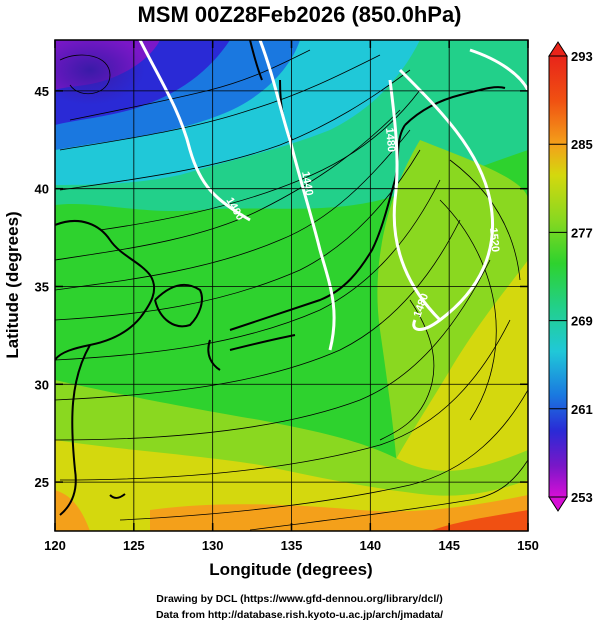 Image resolution: width=599 pixels, height=625 pixels. Describe the element at coordinates (582, 56) in the screenshot. I see `colorbar-tick-label: 293` at that location.